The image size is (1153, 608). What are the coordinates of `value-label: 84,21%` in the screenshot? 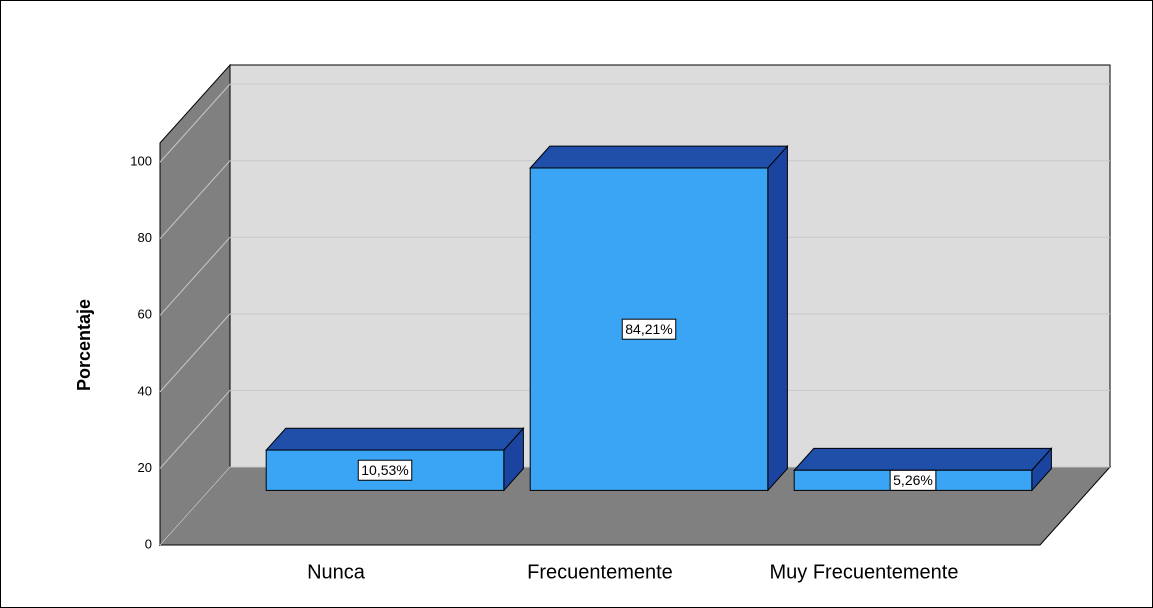 It's located at (649, 329).